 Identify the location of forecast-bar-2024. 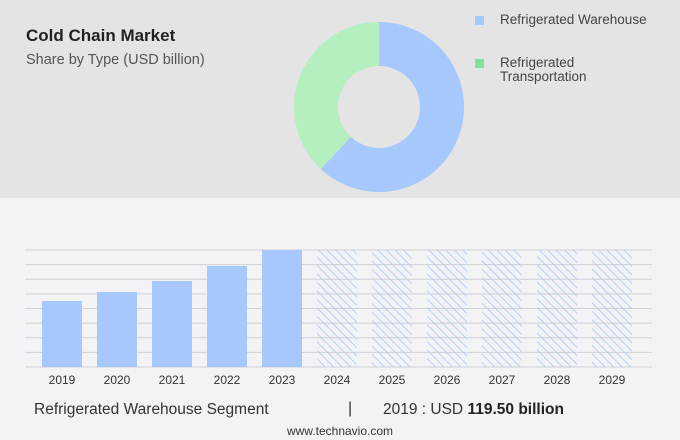
(337, 308).